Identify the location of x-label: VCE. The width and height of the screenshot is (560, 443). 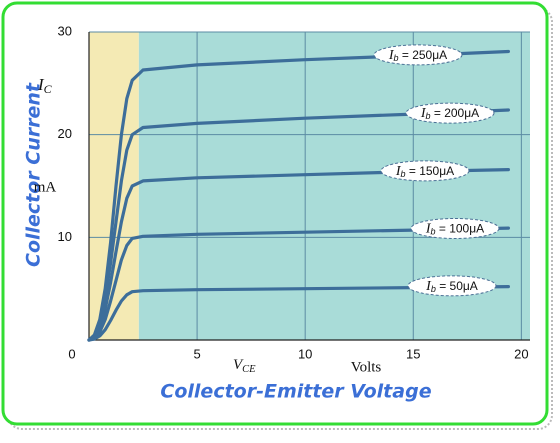
(244, 366).